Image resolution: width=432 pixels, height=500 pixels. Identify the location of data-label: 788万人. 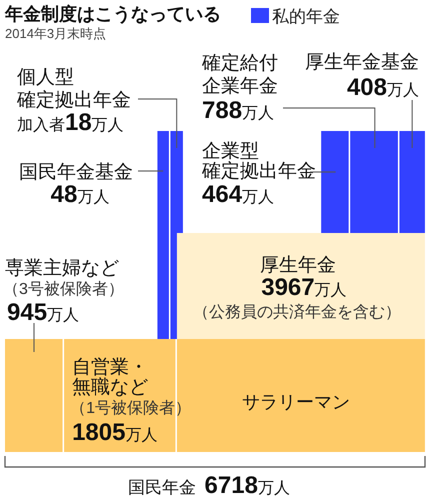
(238, 110).